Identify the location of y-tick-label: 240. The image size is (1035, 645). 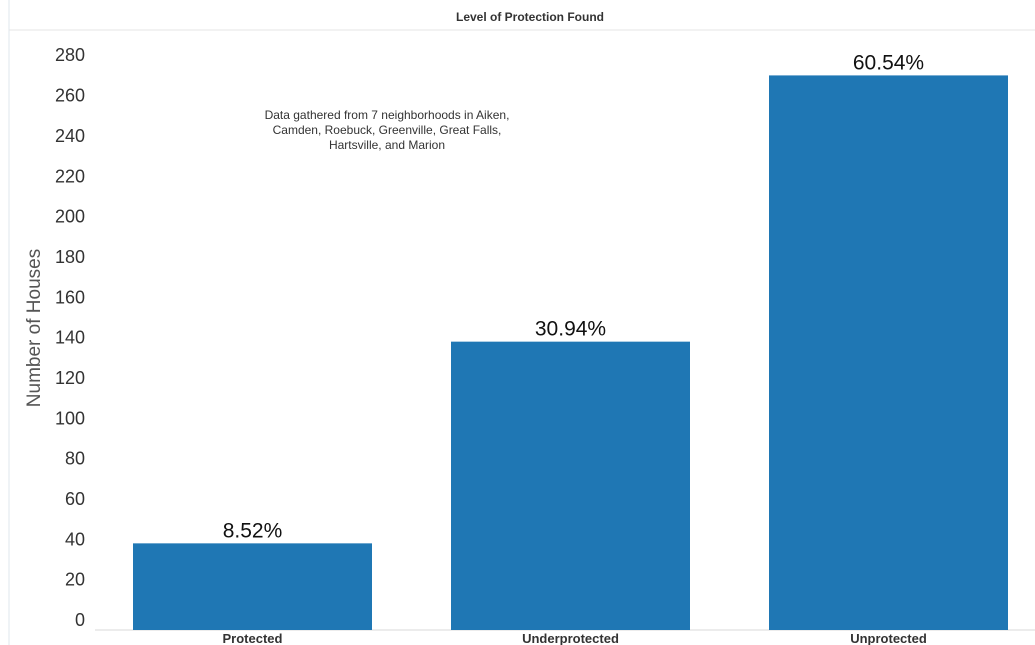
(70, 136).